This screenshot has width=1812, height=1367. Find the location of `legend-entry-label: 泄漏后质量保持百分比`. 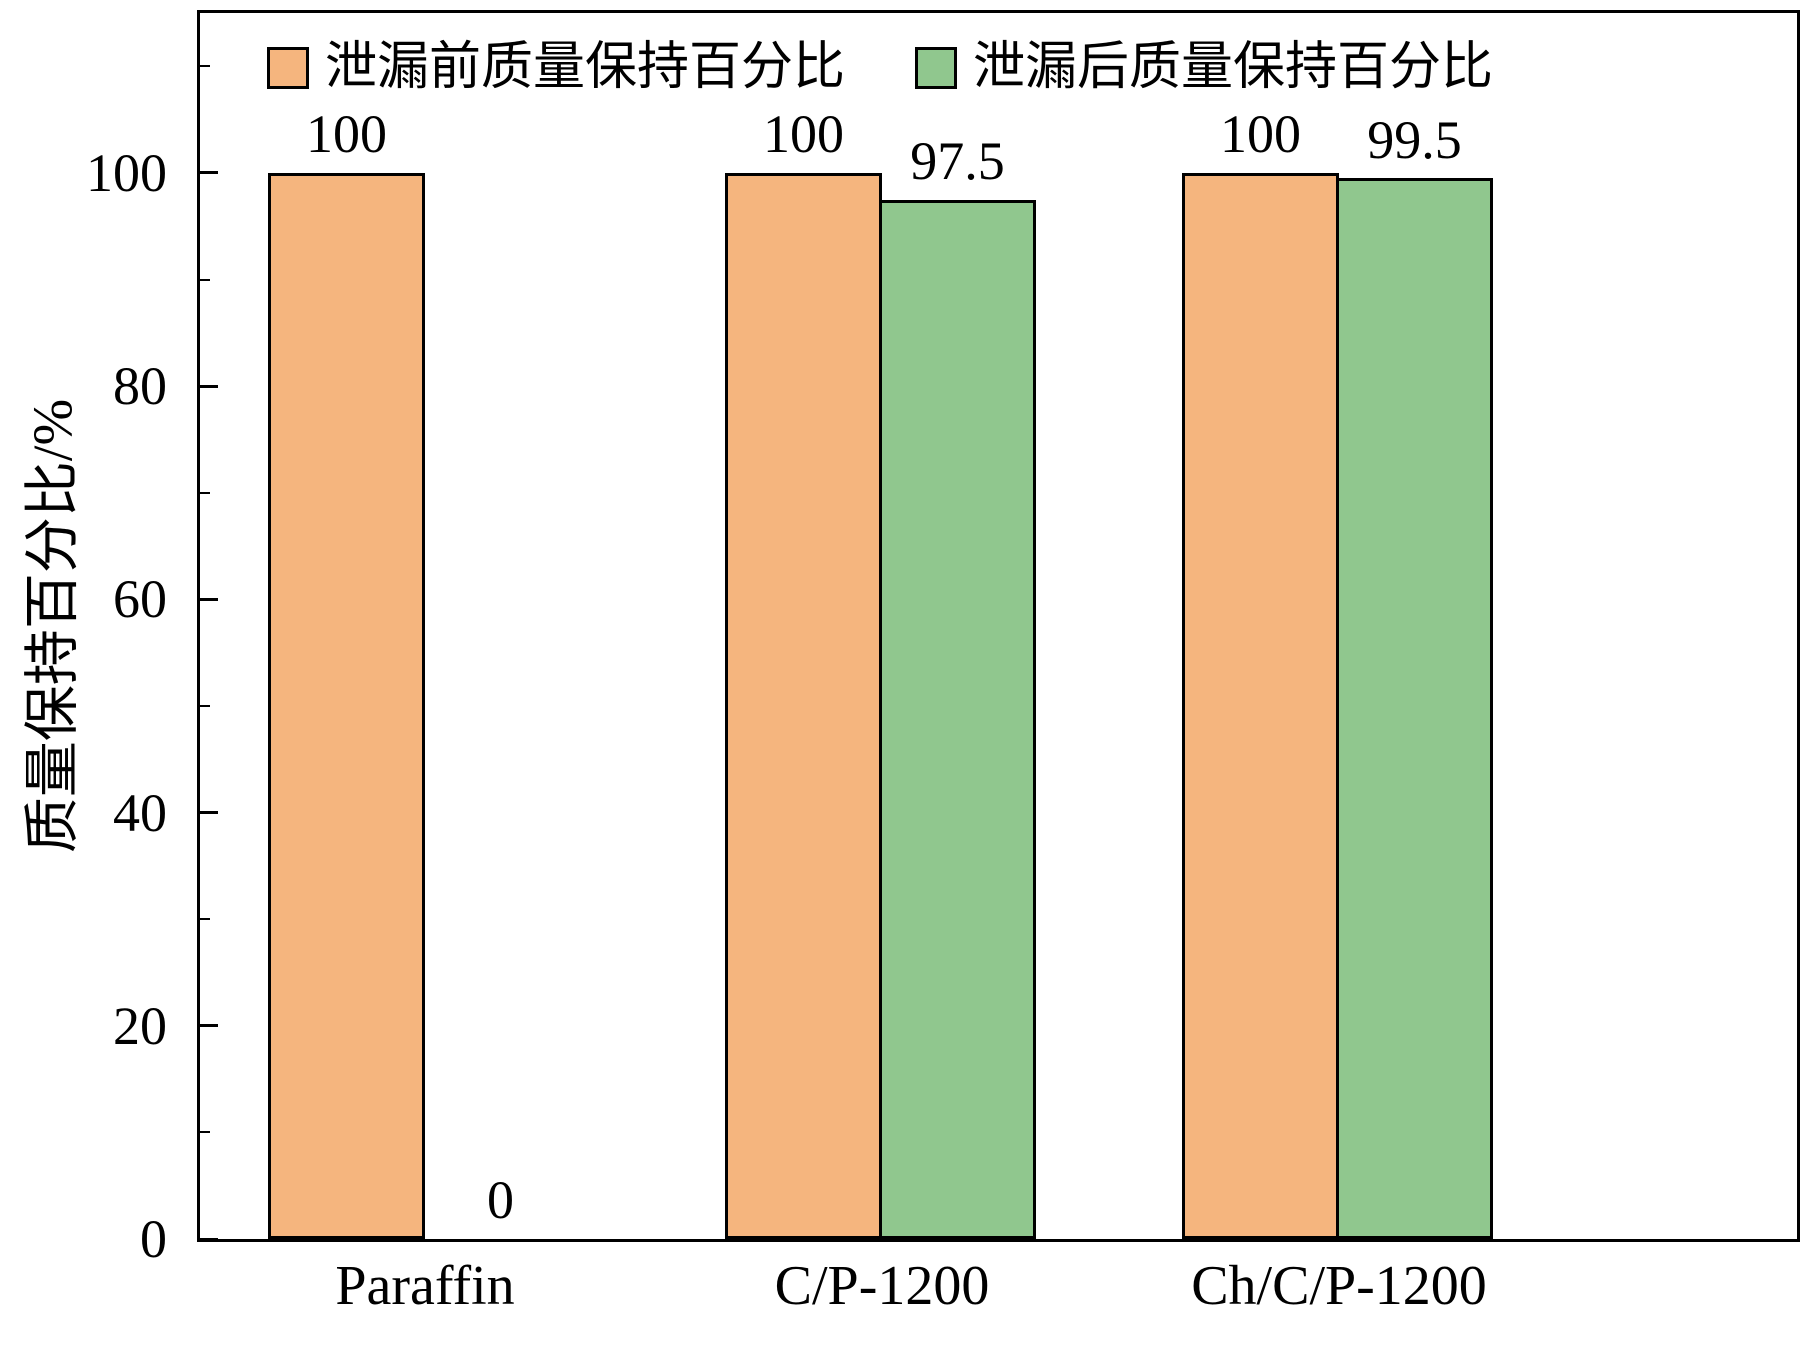

legend-entry-label: 泄漏后质量保持百分比 is located at coordinates (1233, 67).